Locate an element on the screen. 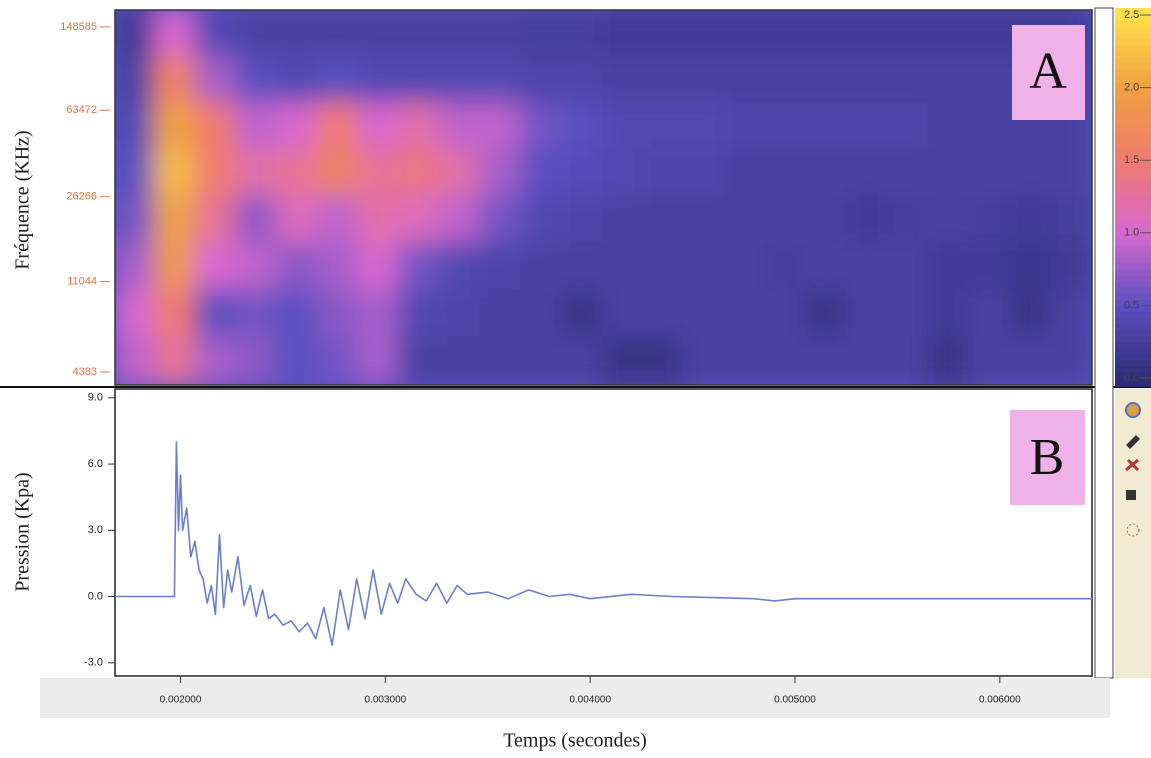 The image size is (1151, 758). x-tick-label: 0.002000 is located at coordinates (181, 700).